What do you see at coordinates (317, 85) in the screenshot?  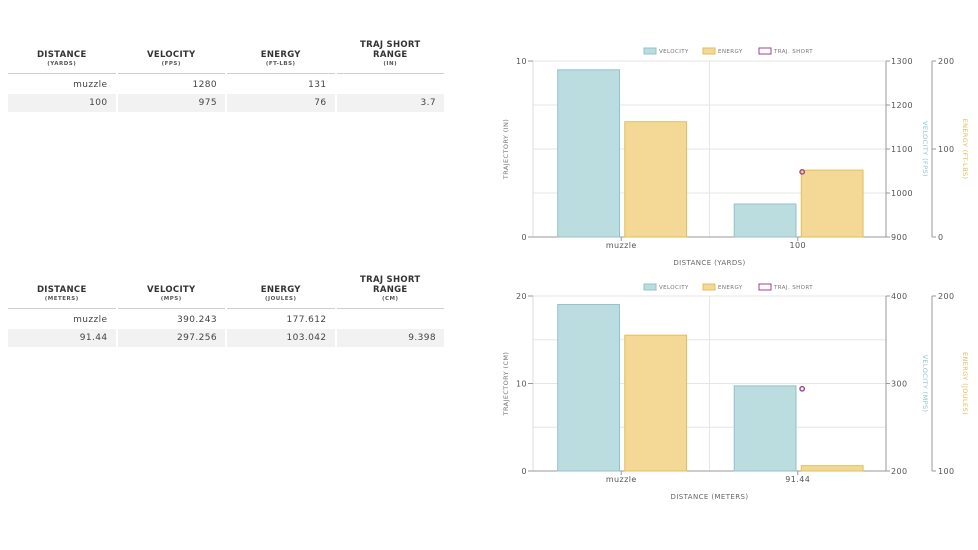 I see `table-cell: 131` at bounding box center [317, 85].